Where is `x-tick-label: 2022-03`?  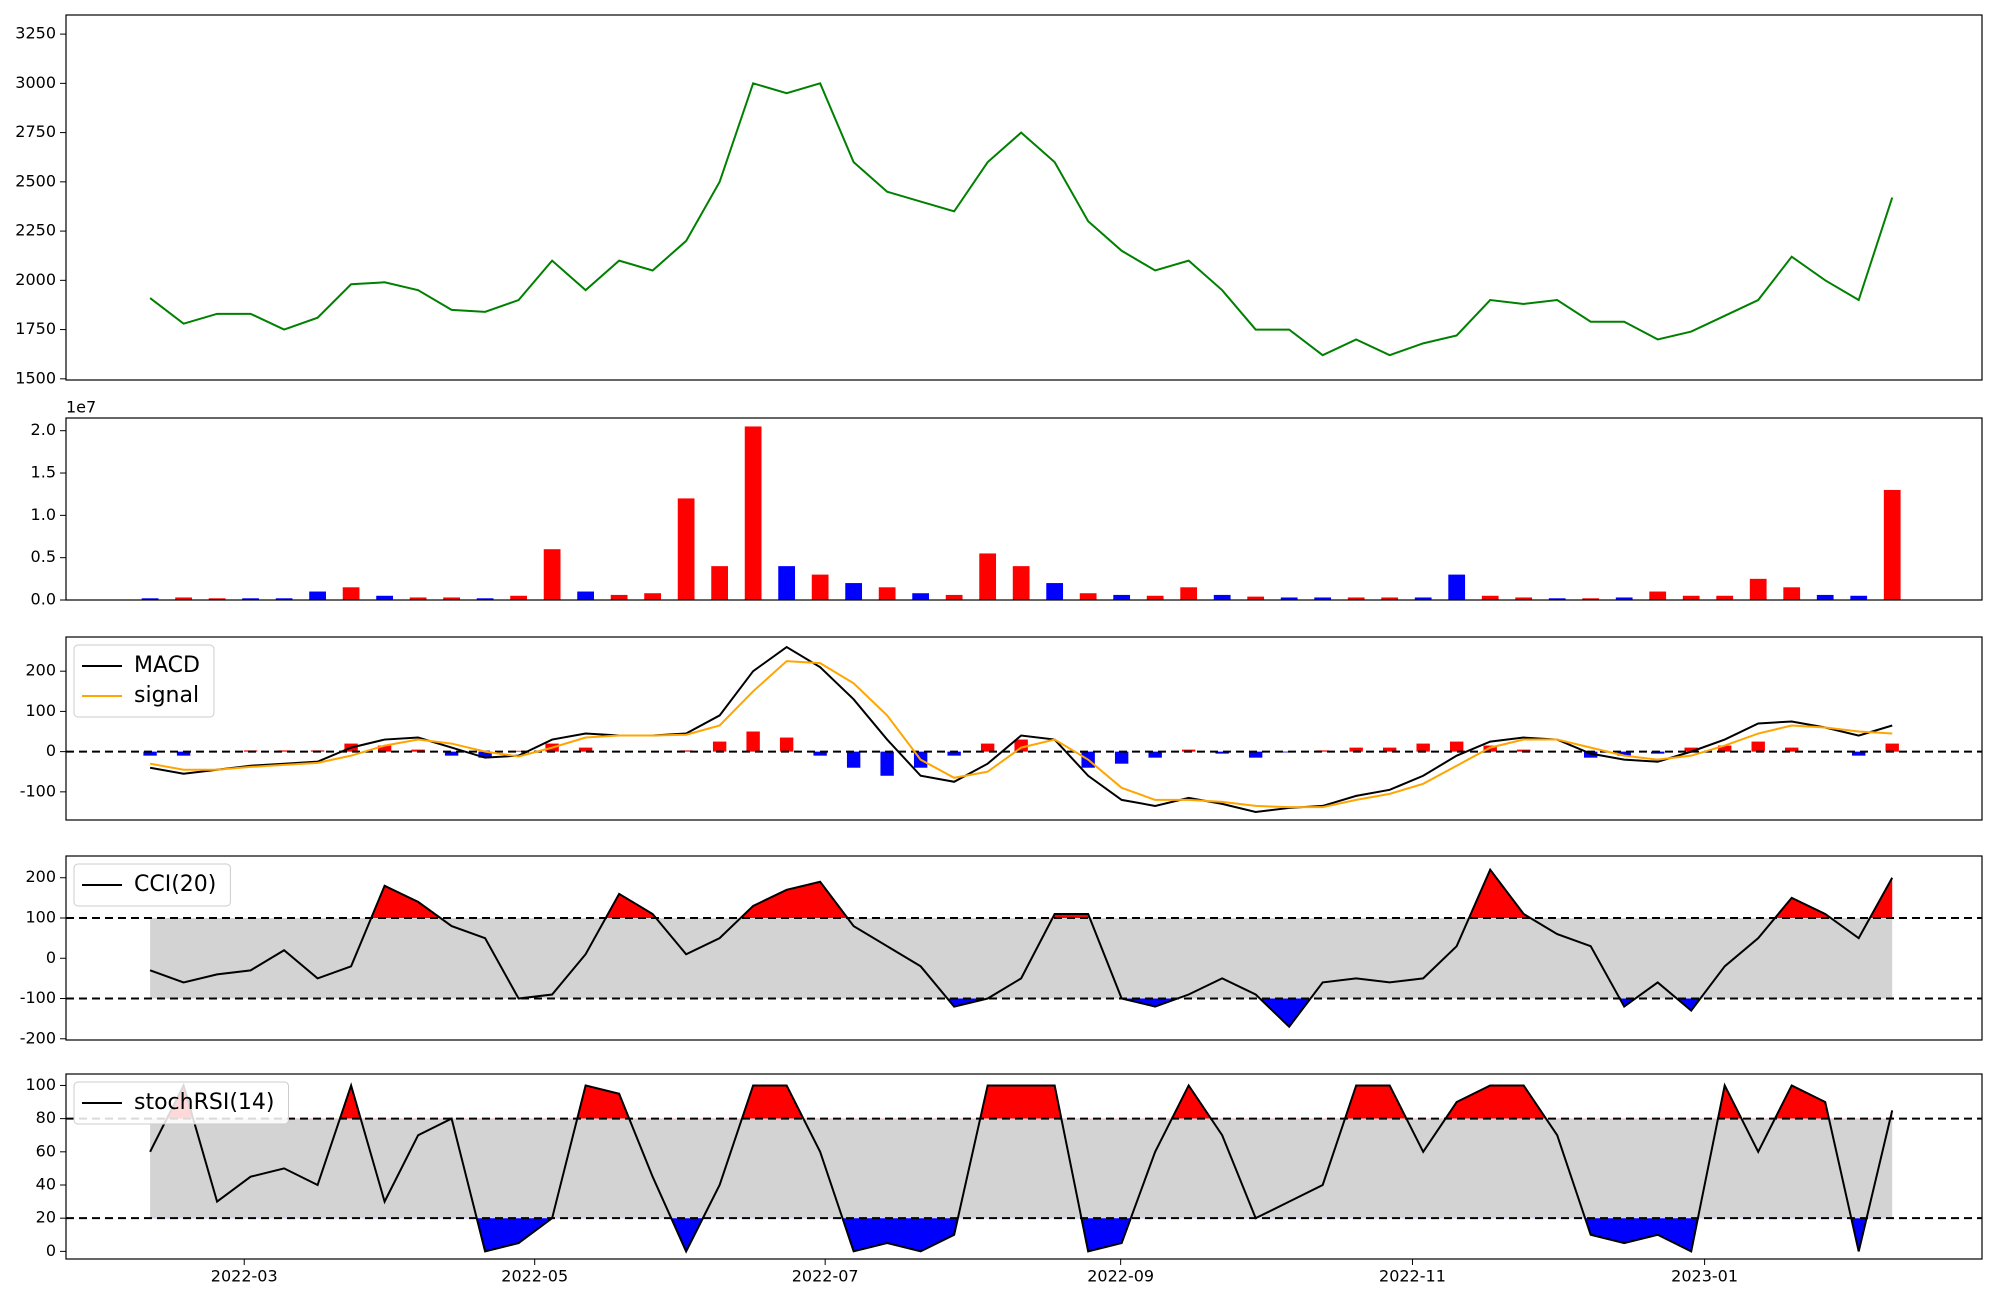 x-tick-label: 2022-03 is located at coordinates (244, 1276).